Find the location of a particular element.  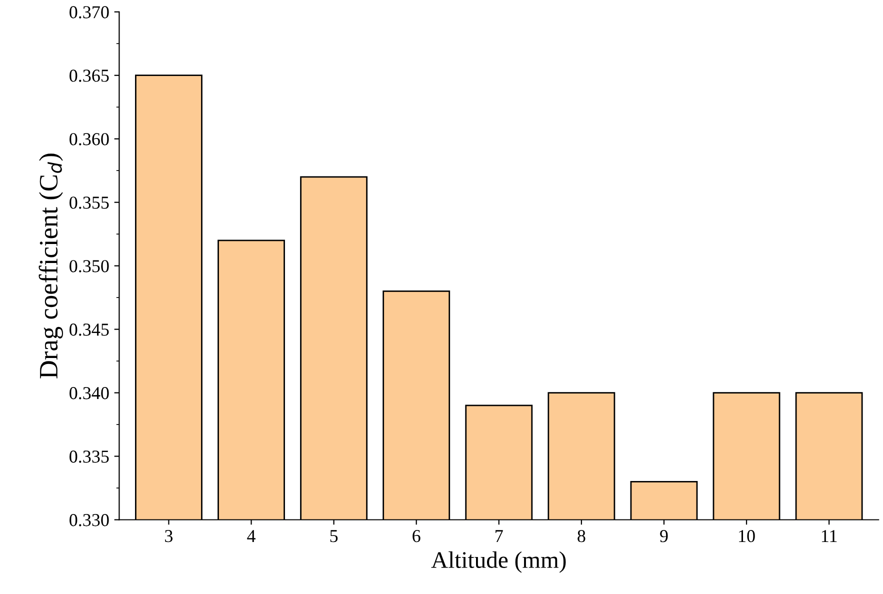

y-tick-label: 0.340 is located at coordinates (89, 393).